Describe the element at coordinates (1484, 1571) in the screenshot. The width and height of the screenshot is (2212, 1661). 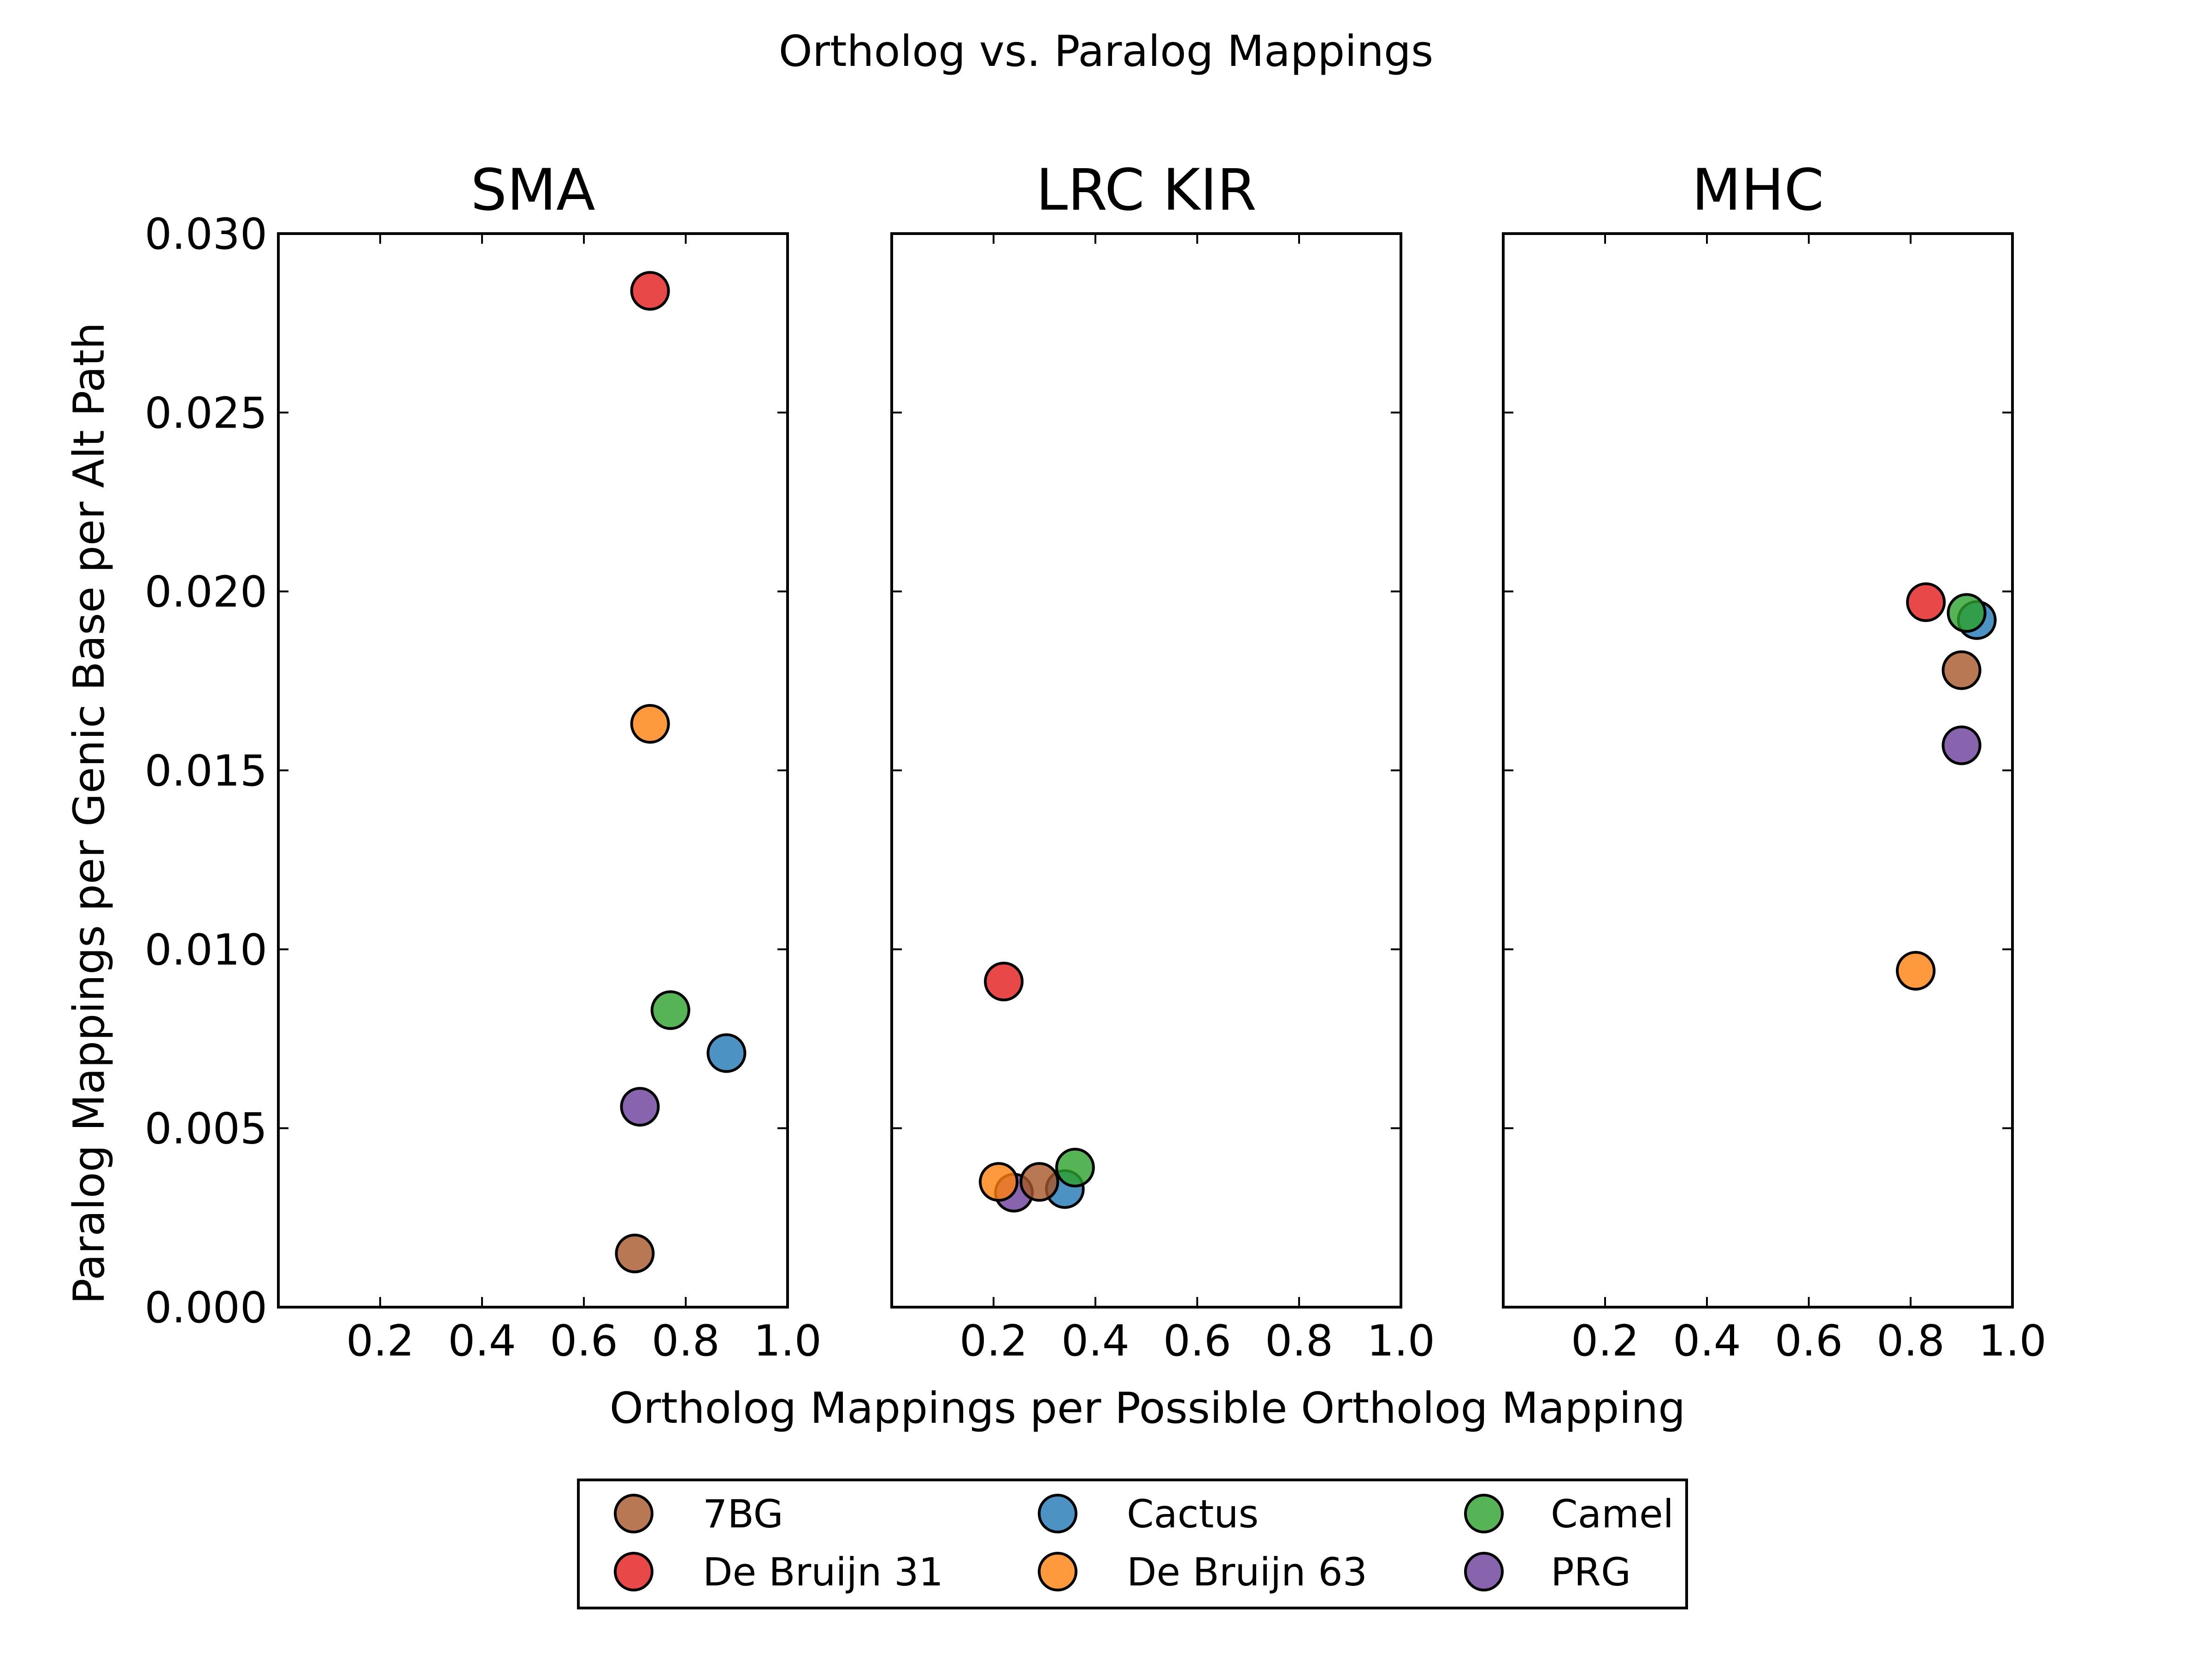
I see `legend-marker-prg` at that location.